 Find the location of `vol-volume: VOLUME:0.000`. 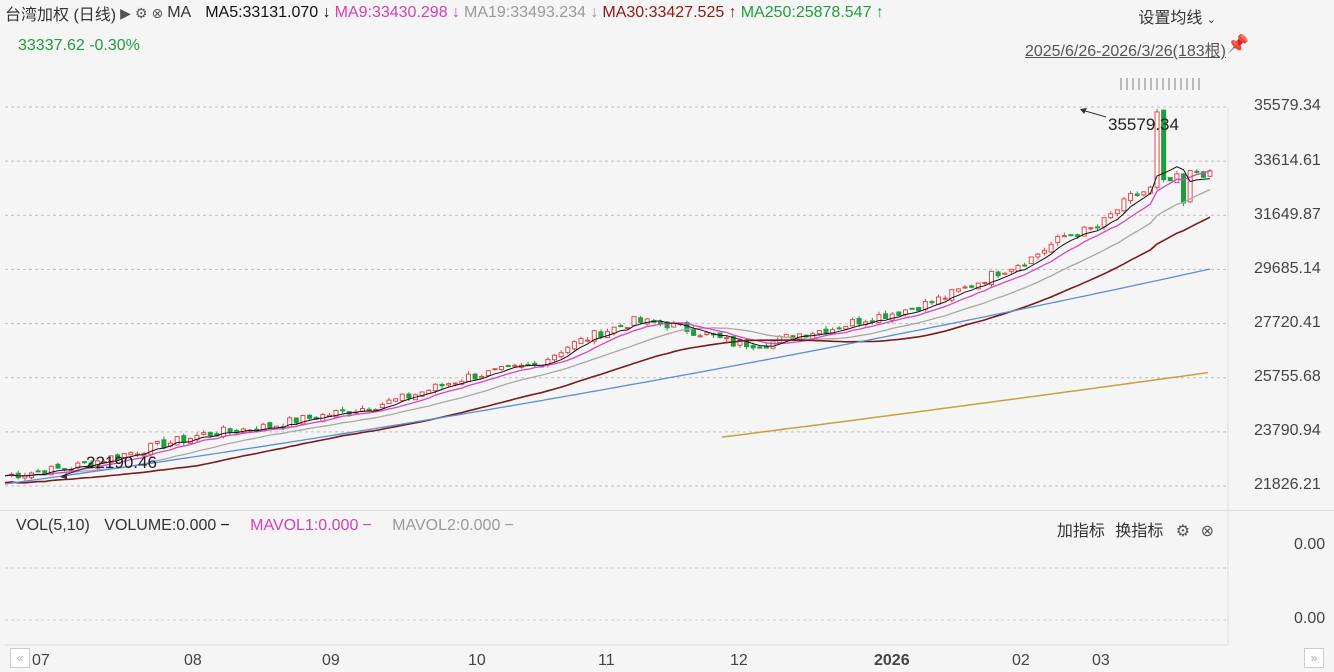

vol-volume: VOLUME:0.000 is located at coordinates (160, 525).